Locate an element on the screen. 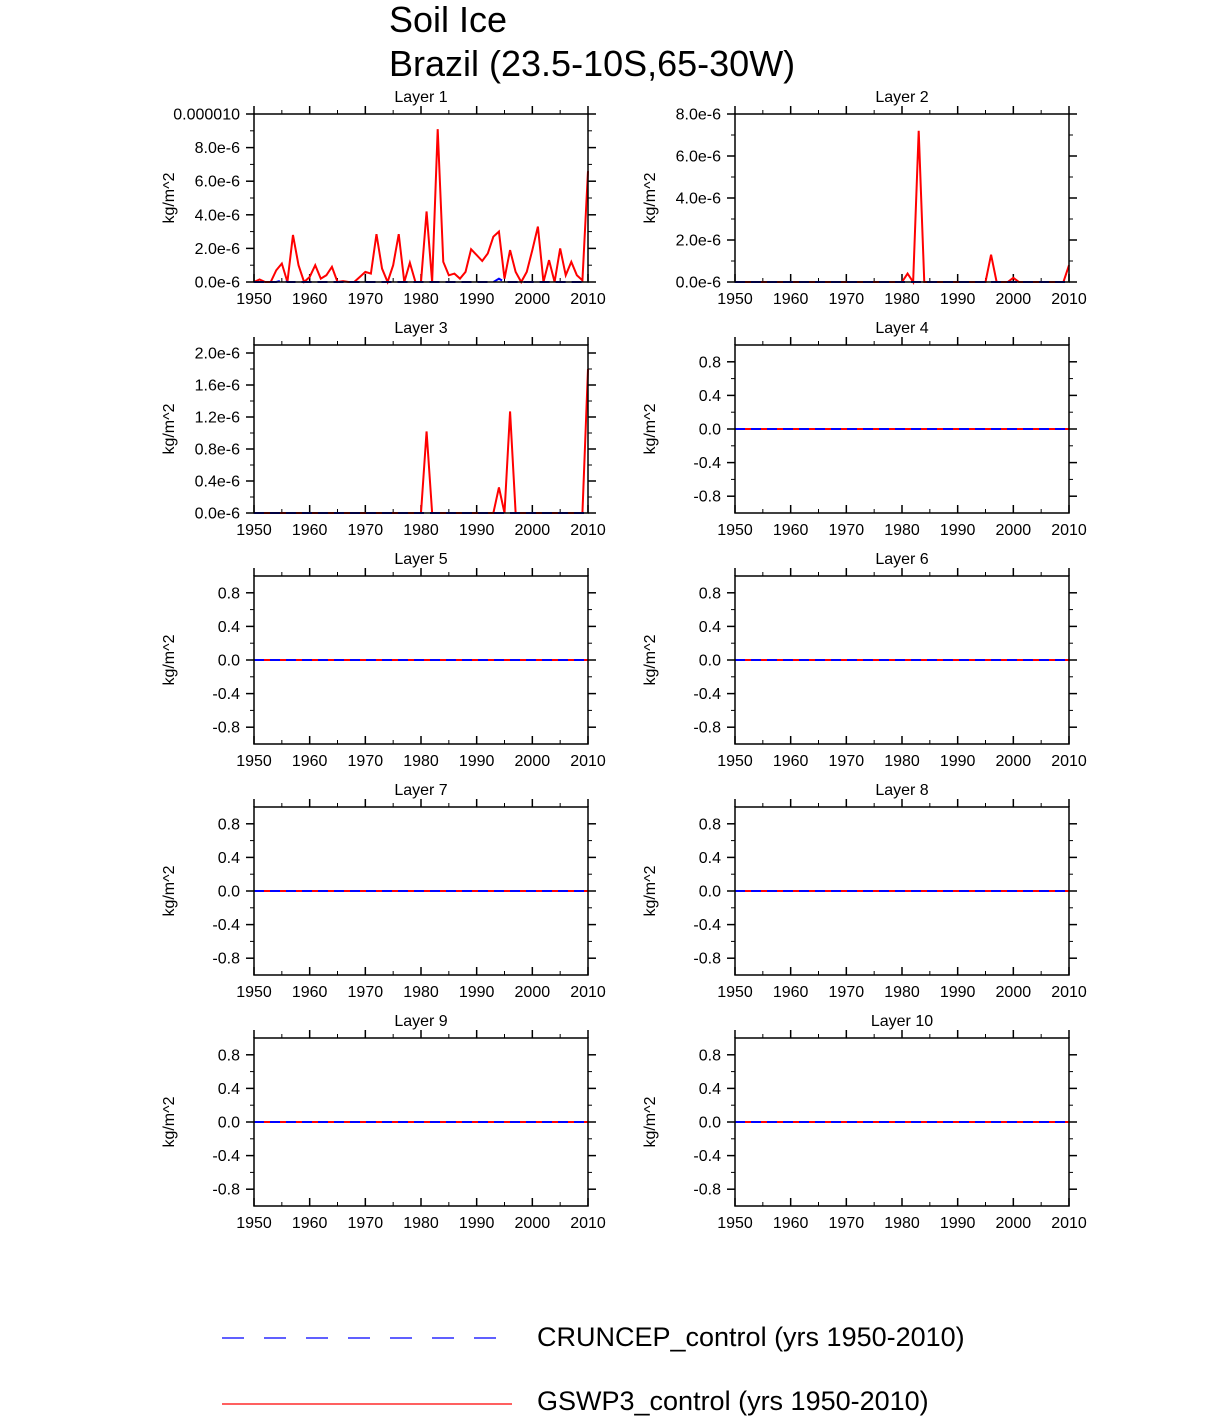 The image size is (1224, 1418). panel-title: Layer 10 is located at coordinates (902, 1021).